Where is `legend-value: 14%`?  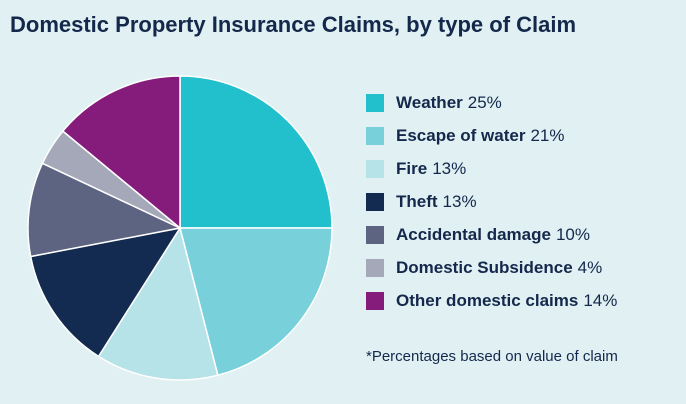 legend-value: 14% is located at coordinates (600, 300).